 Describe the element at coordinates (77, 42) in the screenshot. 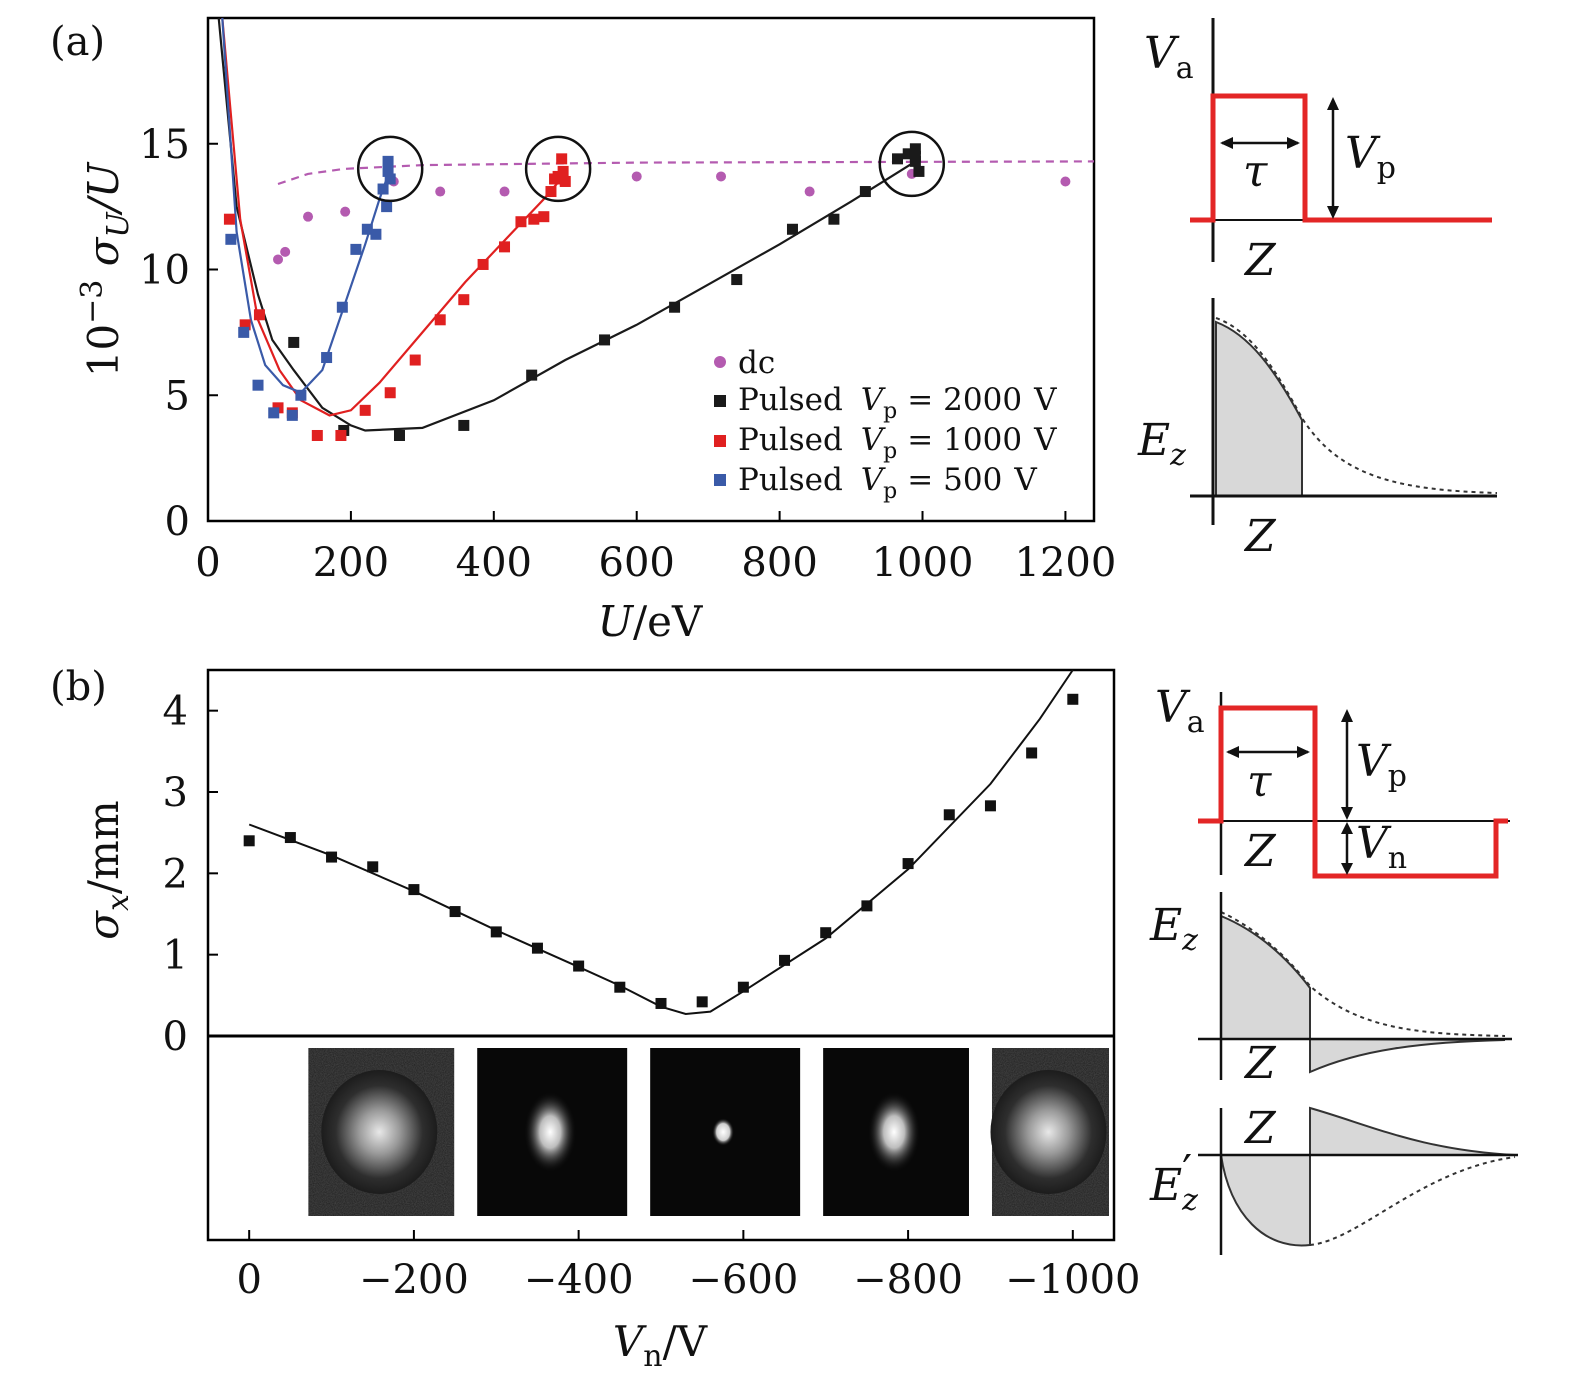

I see `panel-label-a: (a)` at that location.